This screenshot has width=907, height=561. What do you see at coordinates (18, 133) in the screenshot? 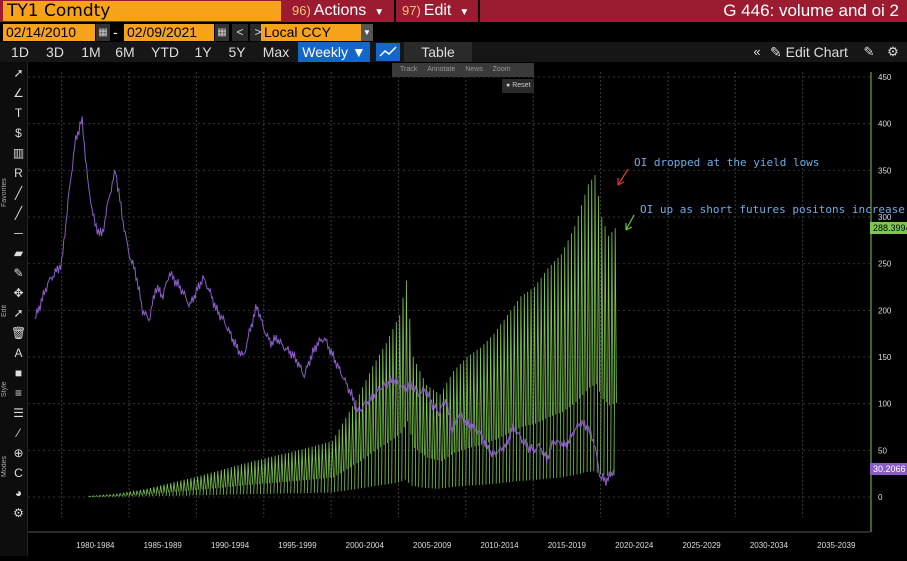
I see `price-tool-icon: $` at bounding box center [18, 133].